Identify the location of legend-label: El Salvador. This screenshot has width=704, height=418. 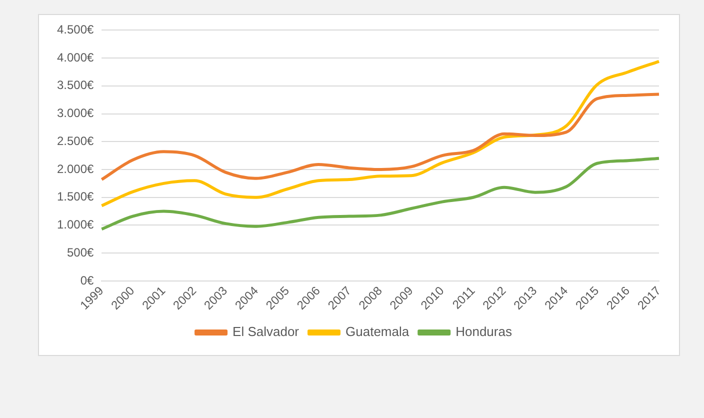
(266, 332).